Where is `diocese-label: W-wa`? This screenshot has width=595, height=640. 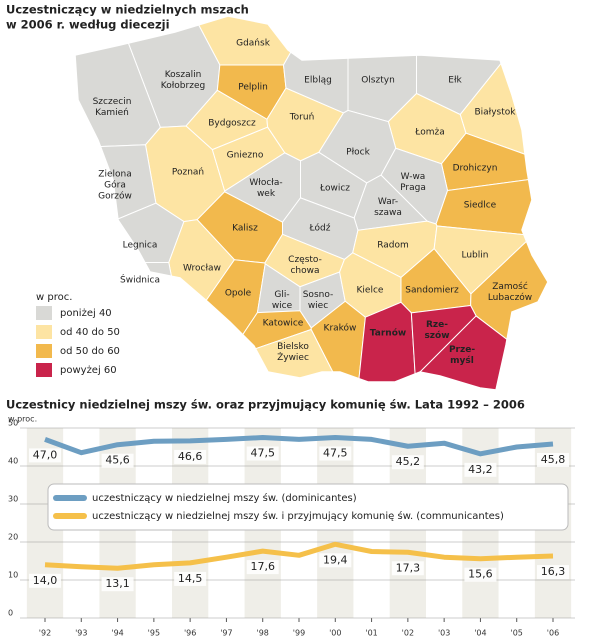
diocese-label: W-wa is located at coordinates (413, 177).